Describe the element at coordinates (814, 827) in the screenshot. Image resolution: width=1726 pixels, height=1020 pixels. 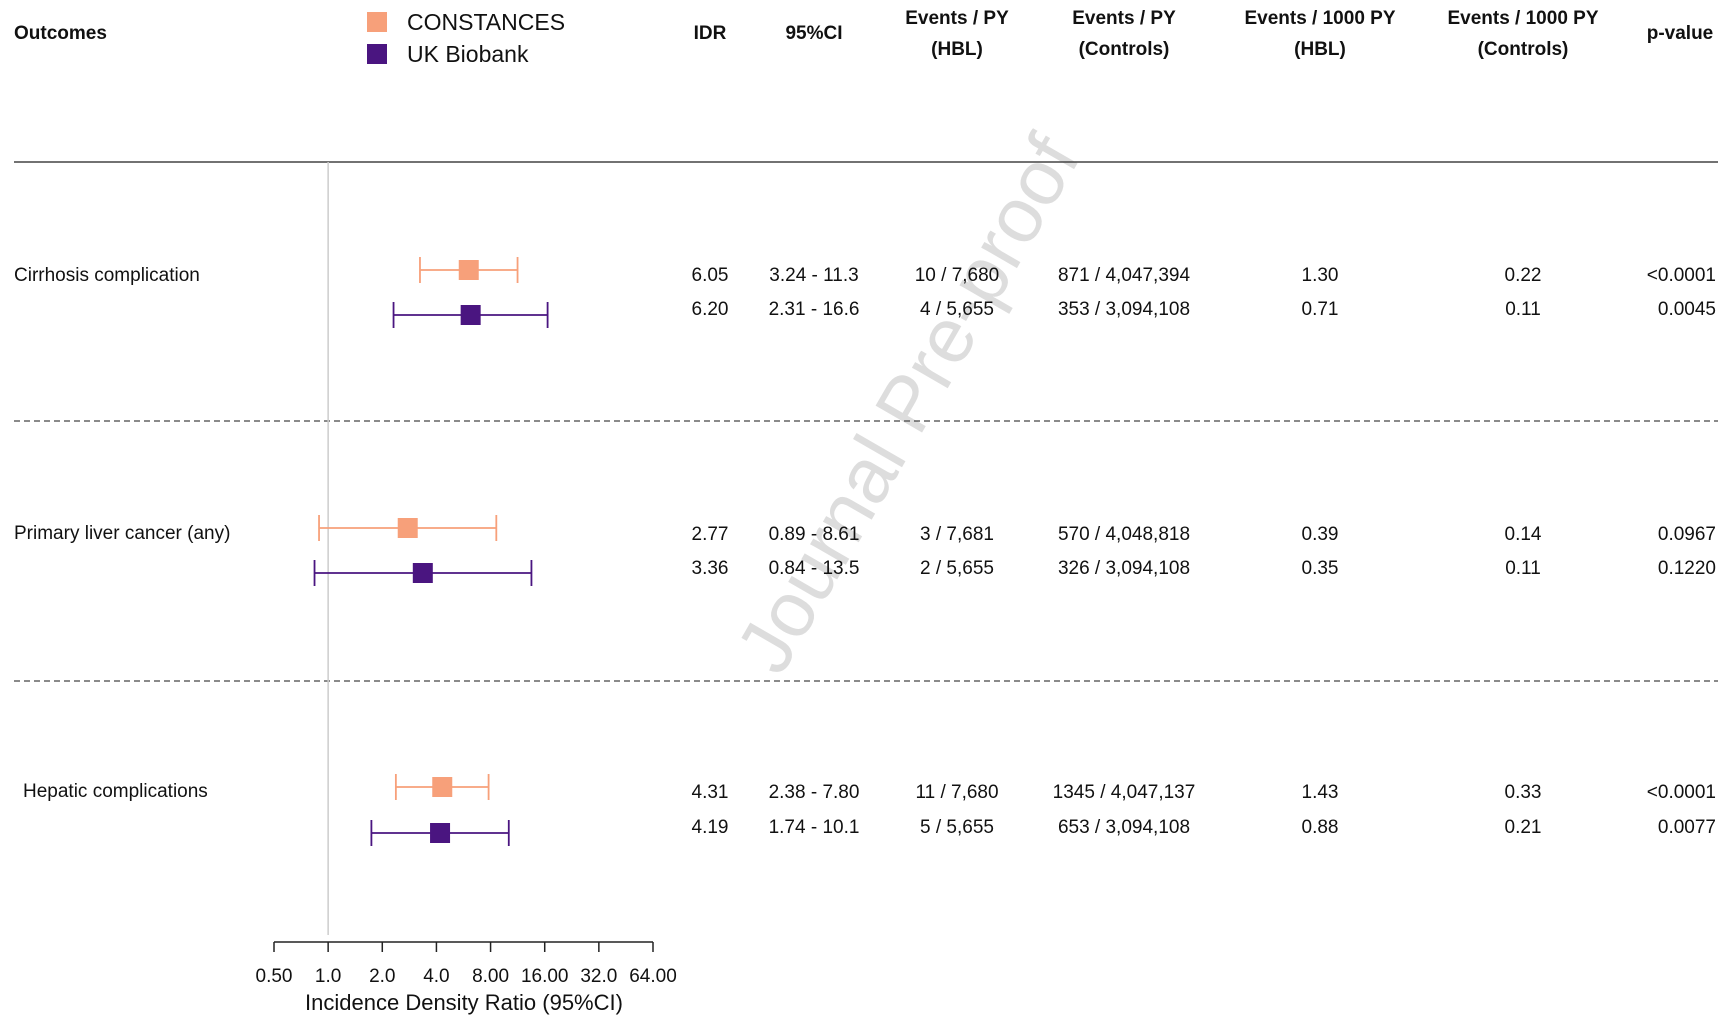
I see `table-cell: 1.74 - 10.1` at that location.